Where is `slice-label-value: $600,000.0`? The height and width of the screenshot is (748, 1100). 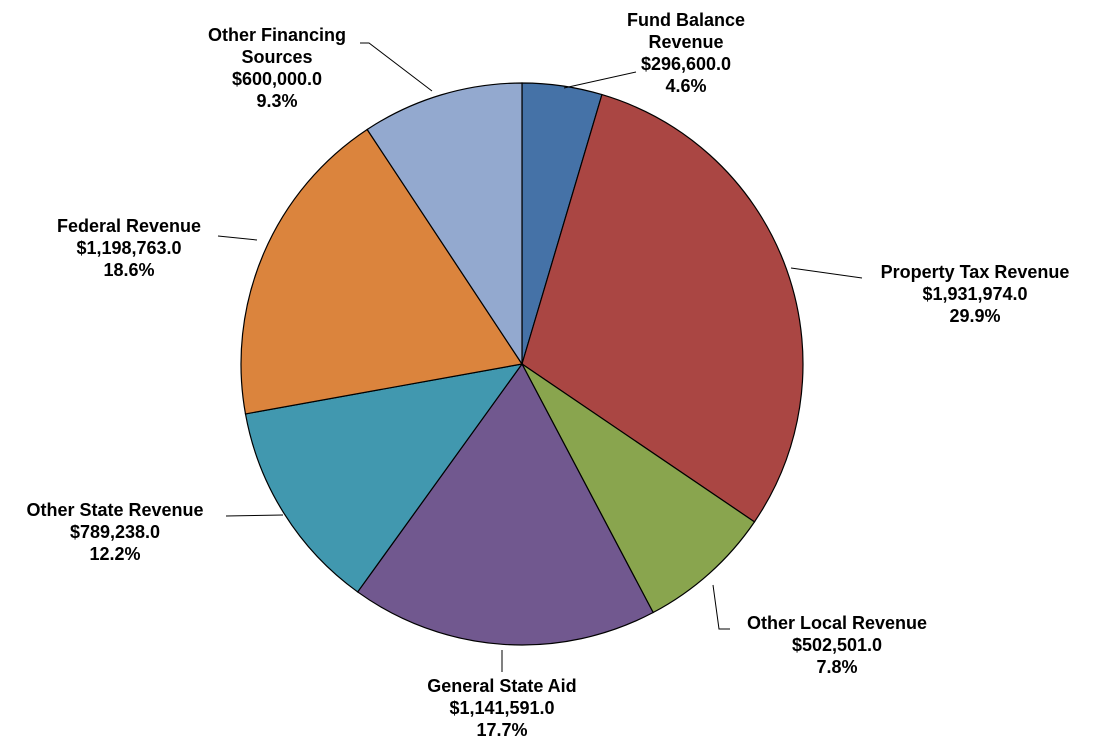 slice-label-value: $600,000.0 is located at coordinates (277, 79).